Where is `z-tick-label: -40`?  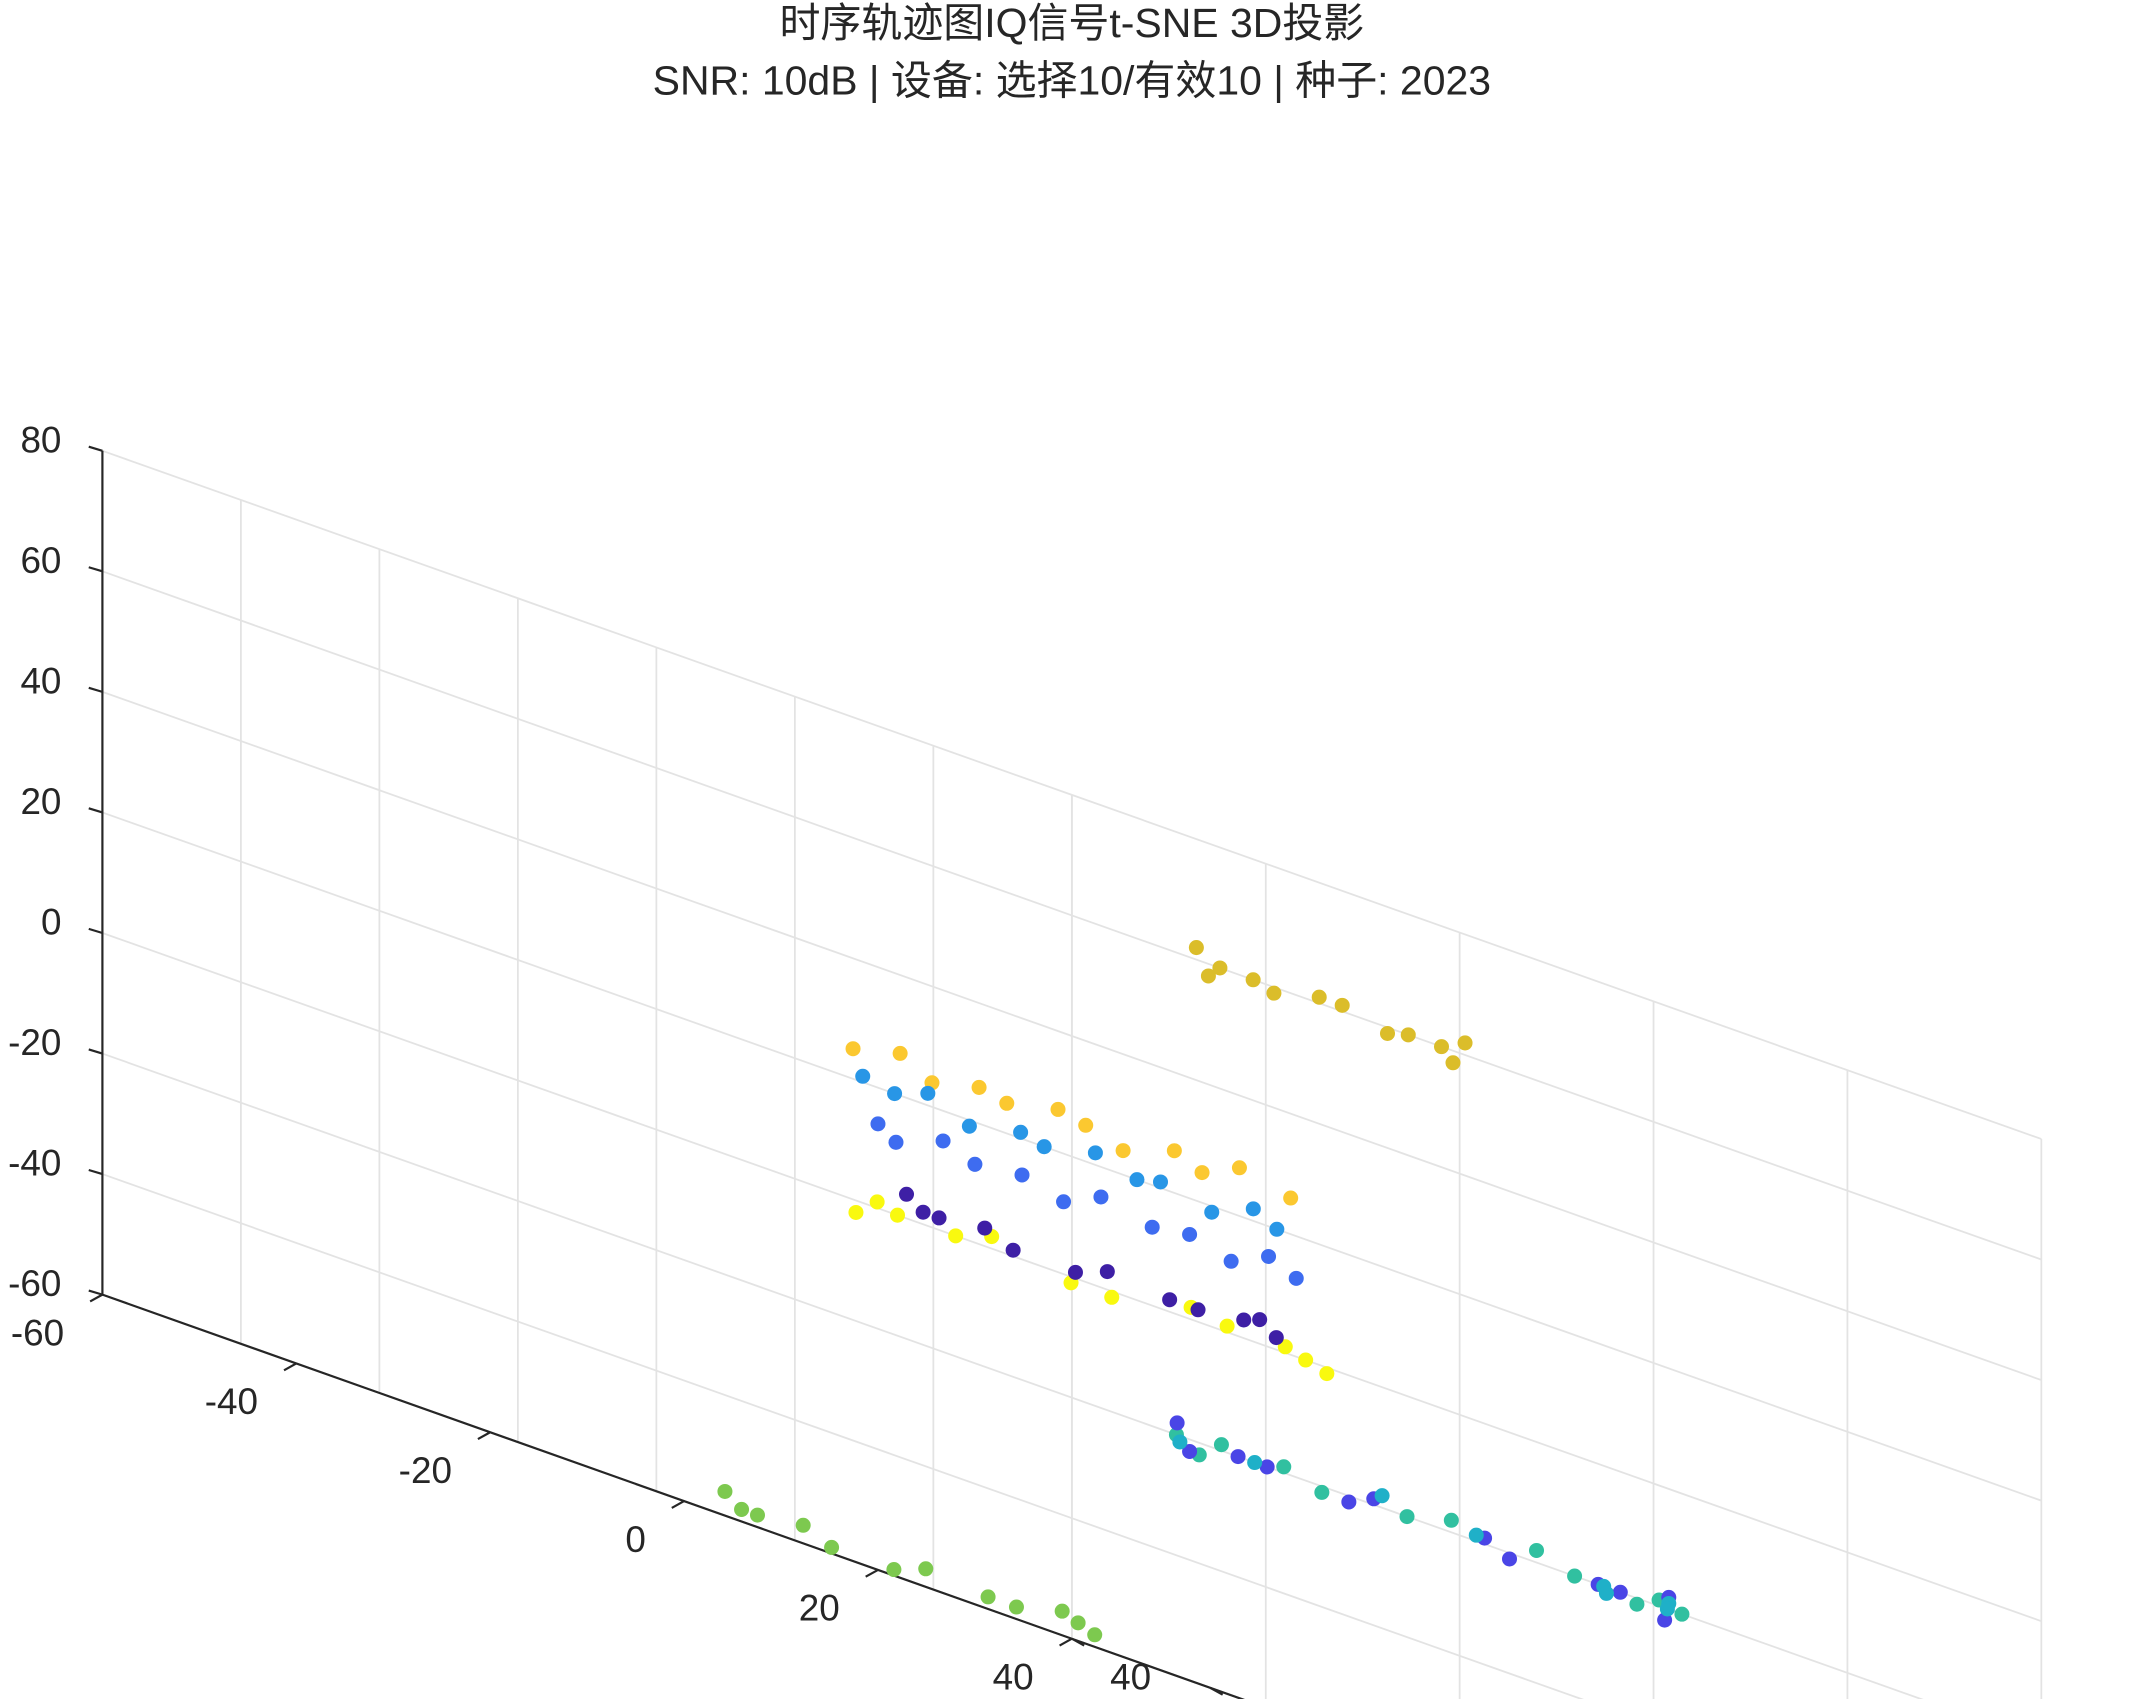 z-tick-label: -40 is located at coordinates (34, 1163).